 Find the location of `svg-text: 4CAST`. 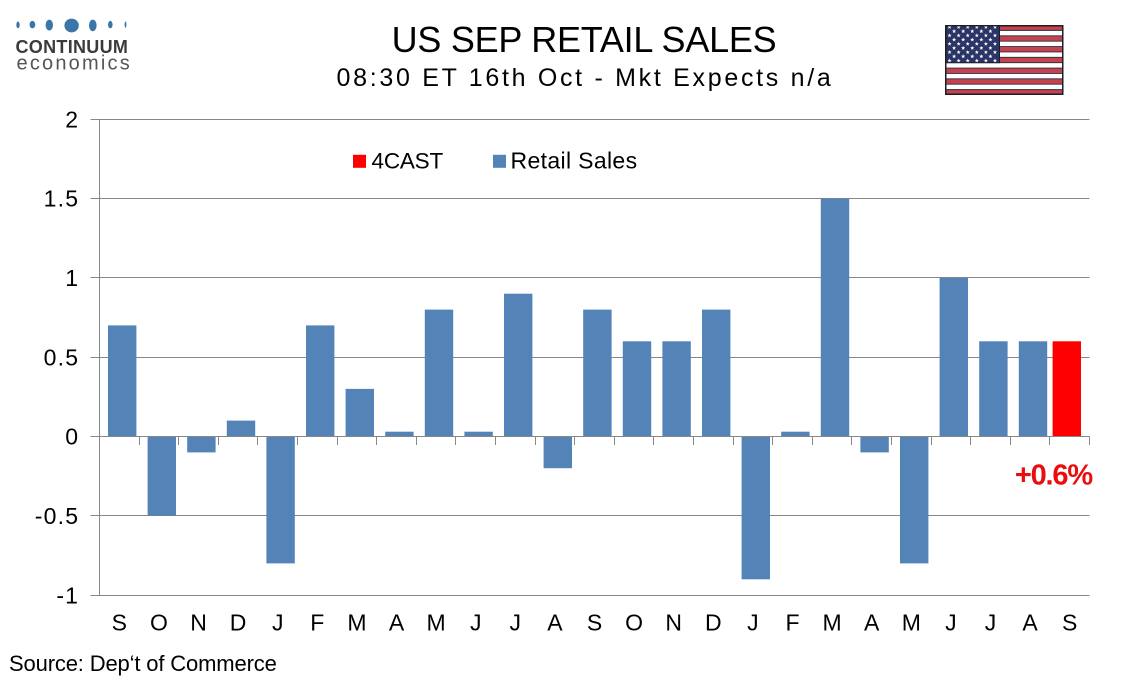

svg-text: 4CAST is located at coordinates (408, 160).